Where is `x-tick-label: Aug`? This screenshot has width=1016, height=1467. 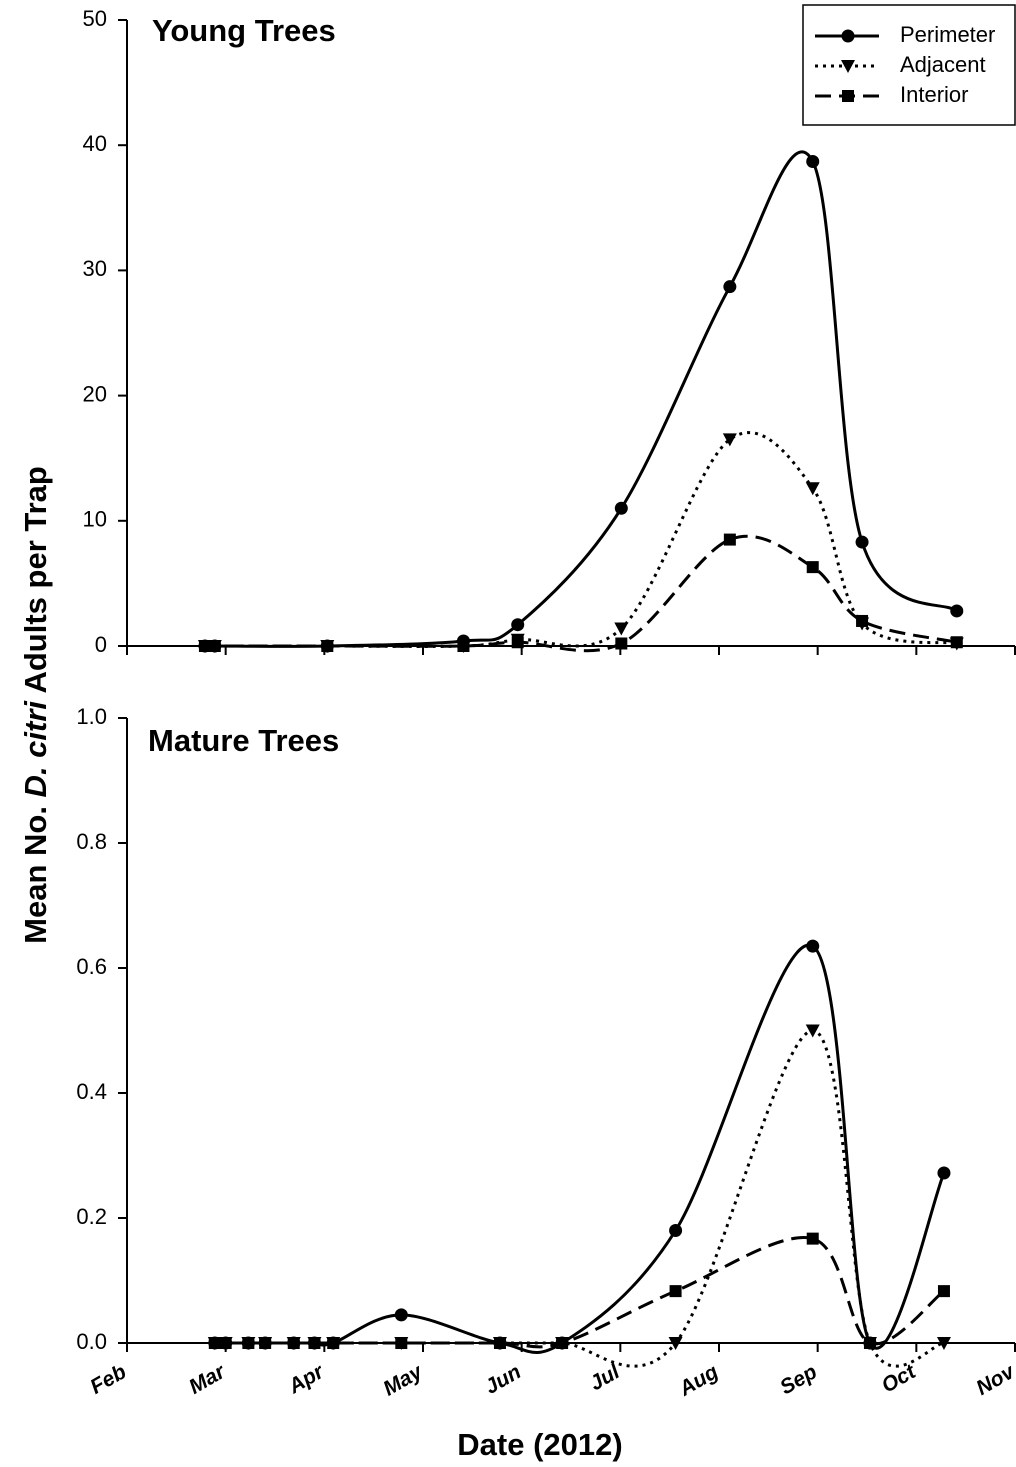
x-tick-label: Aug is located at coordinates (699, 1380).